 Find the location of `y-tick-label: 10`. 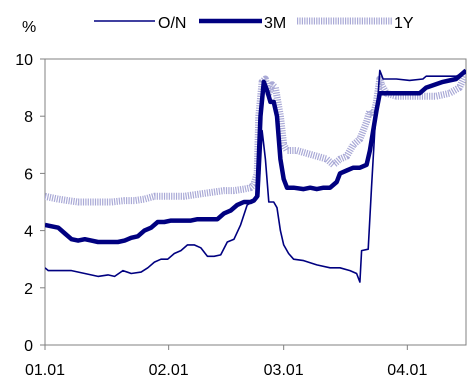

y-tick-label: 10 is located at coordinates (24, 60).